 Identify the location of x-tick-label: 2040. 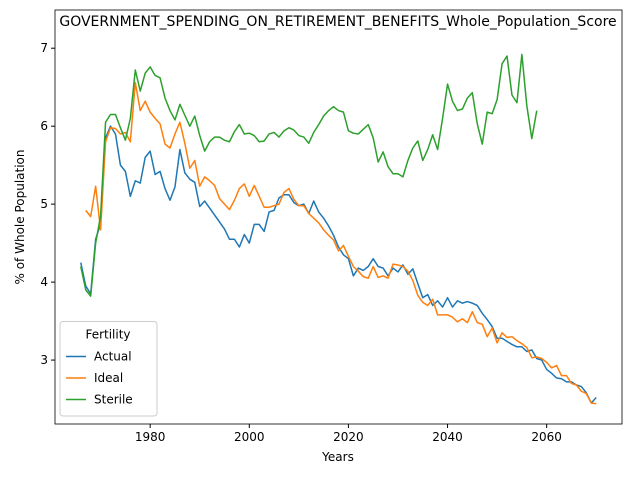
(447, 437).